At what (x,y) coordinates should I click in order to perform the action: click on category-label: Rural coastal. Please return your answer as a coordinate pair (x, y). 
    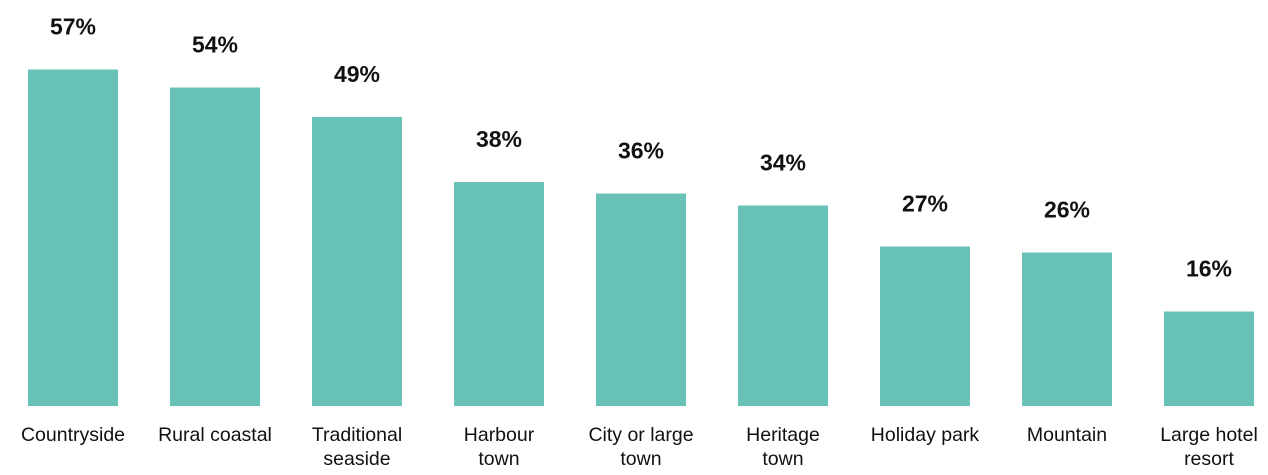
    Looking at the image, I should click on (215, 435).